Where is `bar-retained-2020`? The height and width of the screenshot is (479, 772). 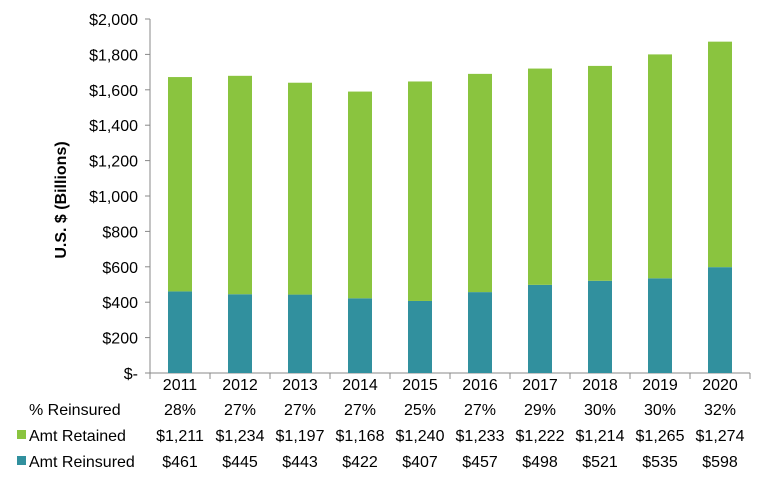 bar-retained-2020 is located at coordinates (720, 154).